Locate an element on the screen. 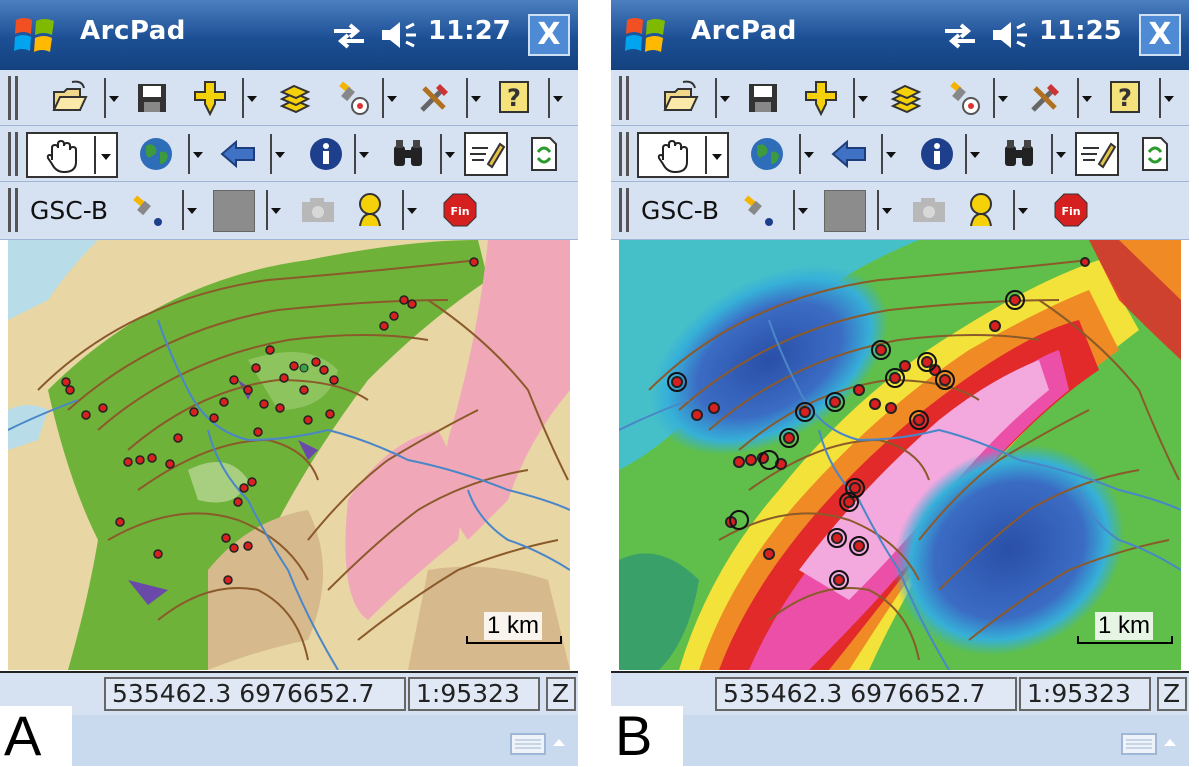 The height and width of the screenshot is (767, 1199). clock: 11:25 is located at coordinates (1080, 31).